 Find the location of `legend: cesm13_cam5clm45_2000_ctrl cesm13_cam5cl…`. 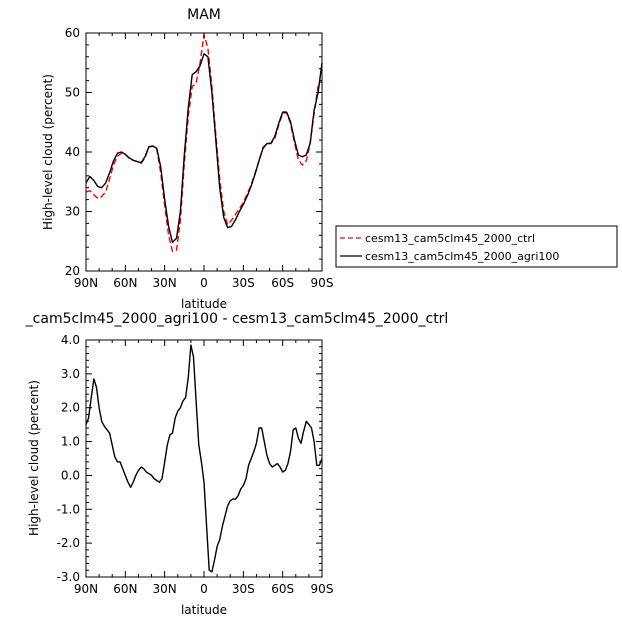

legend: cesm13_cam5clm45_2000_ctrl cesm13_cam5cl… is located at coordinates (476, 246).